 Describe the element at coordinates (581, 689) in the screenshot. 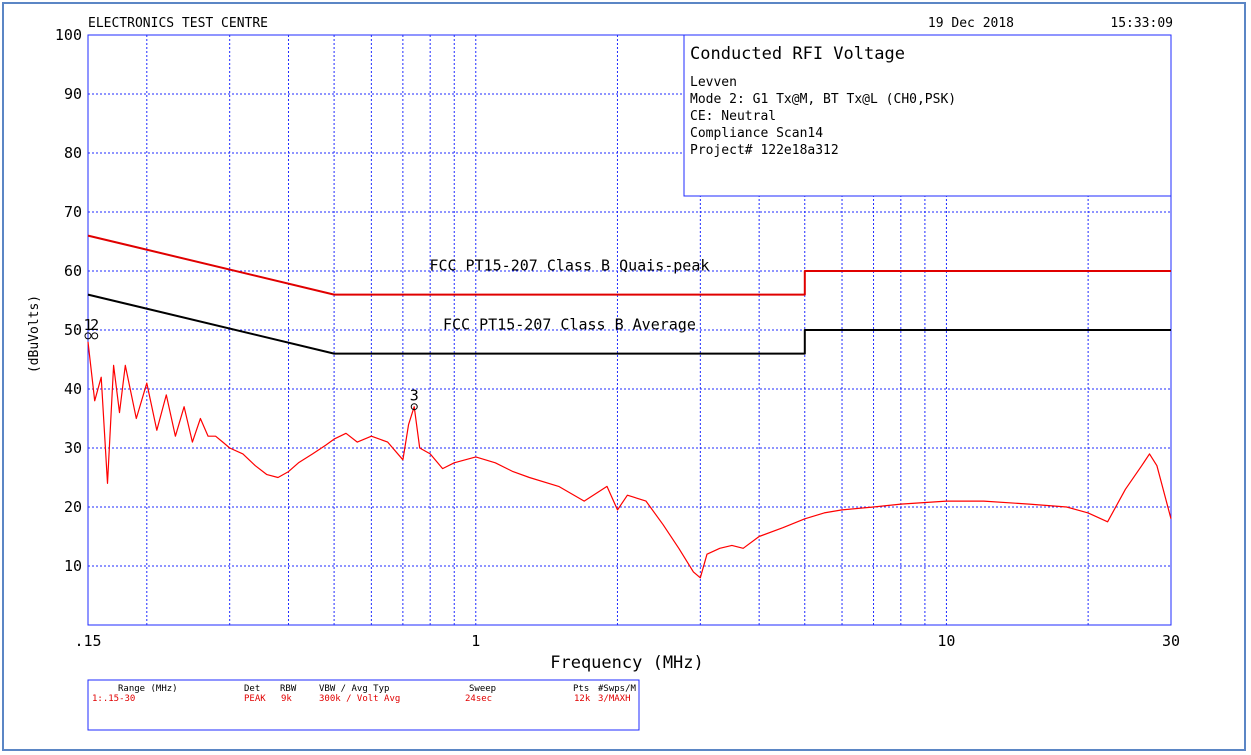

I see `settings-header: Pts` at that location.